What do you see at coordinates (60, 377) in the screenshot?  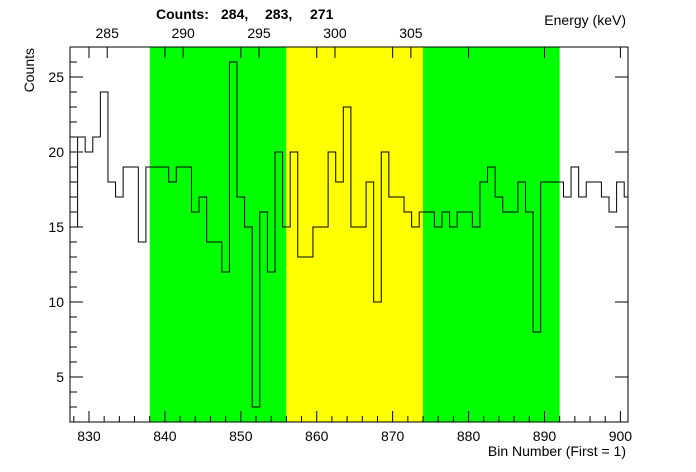 I see `y-tick-label: 5` at bounding box center [60, 377].